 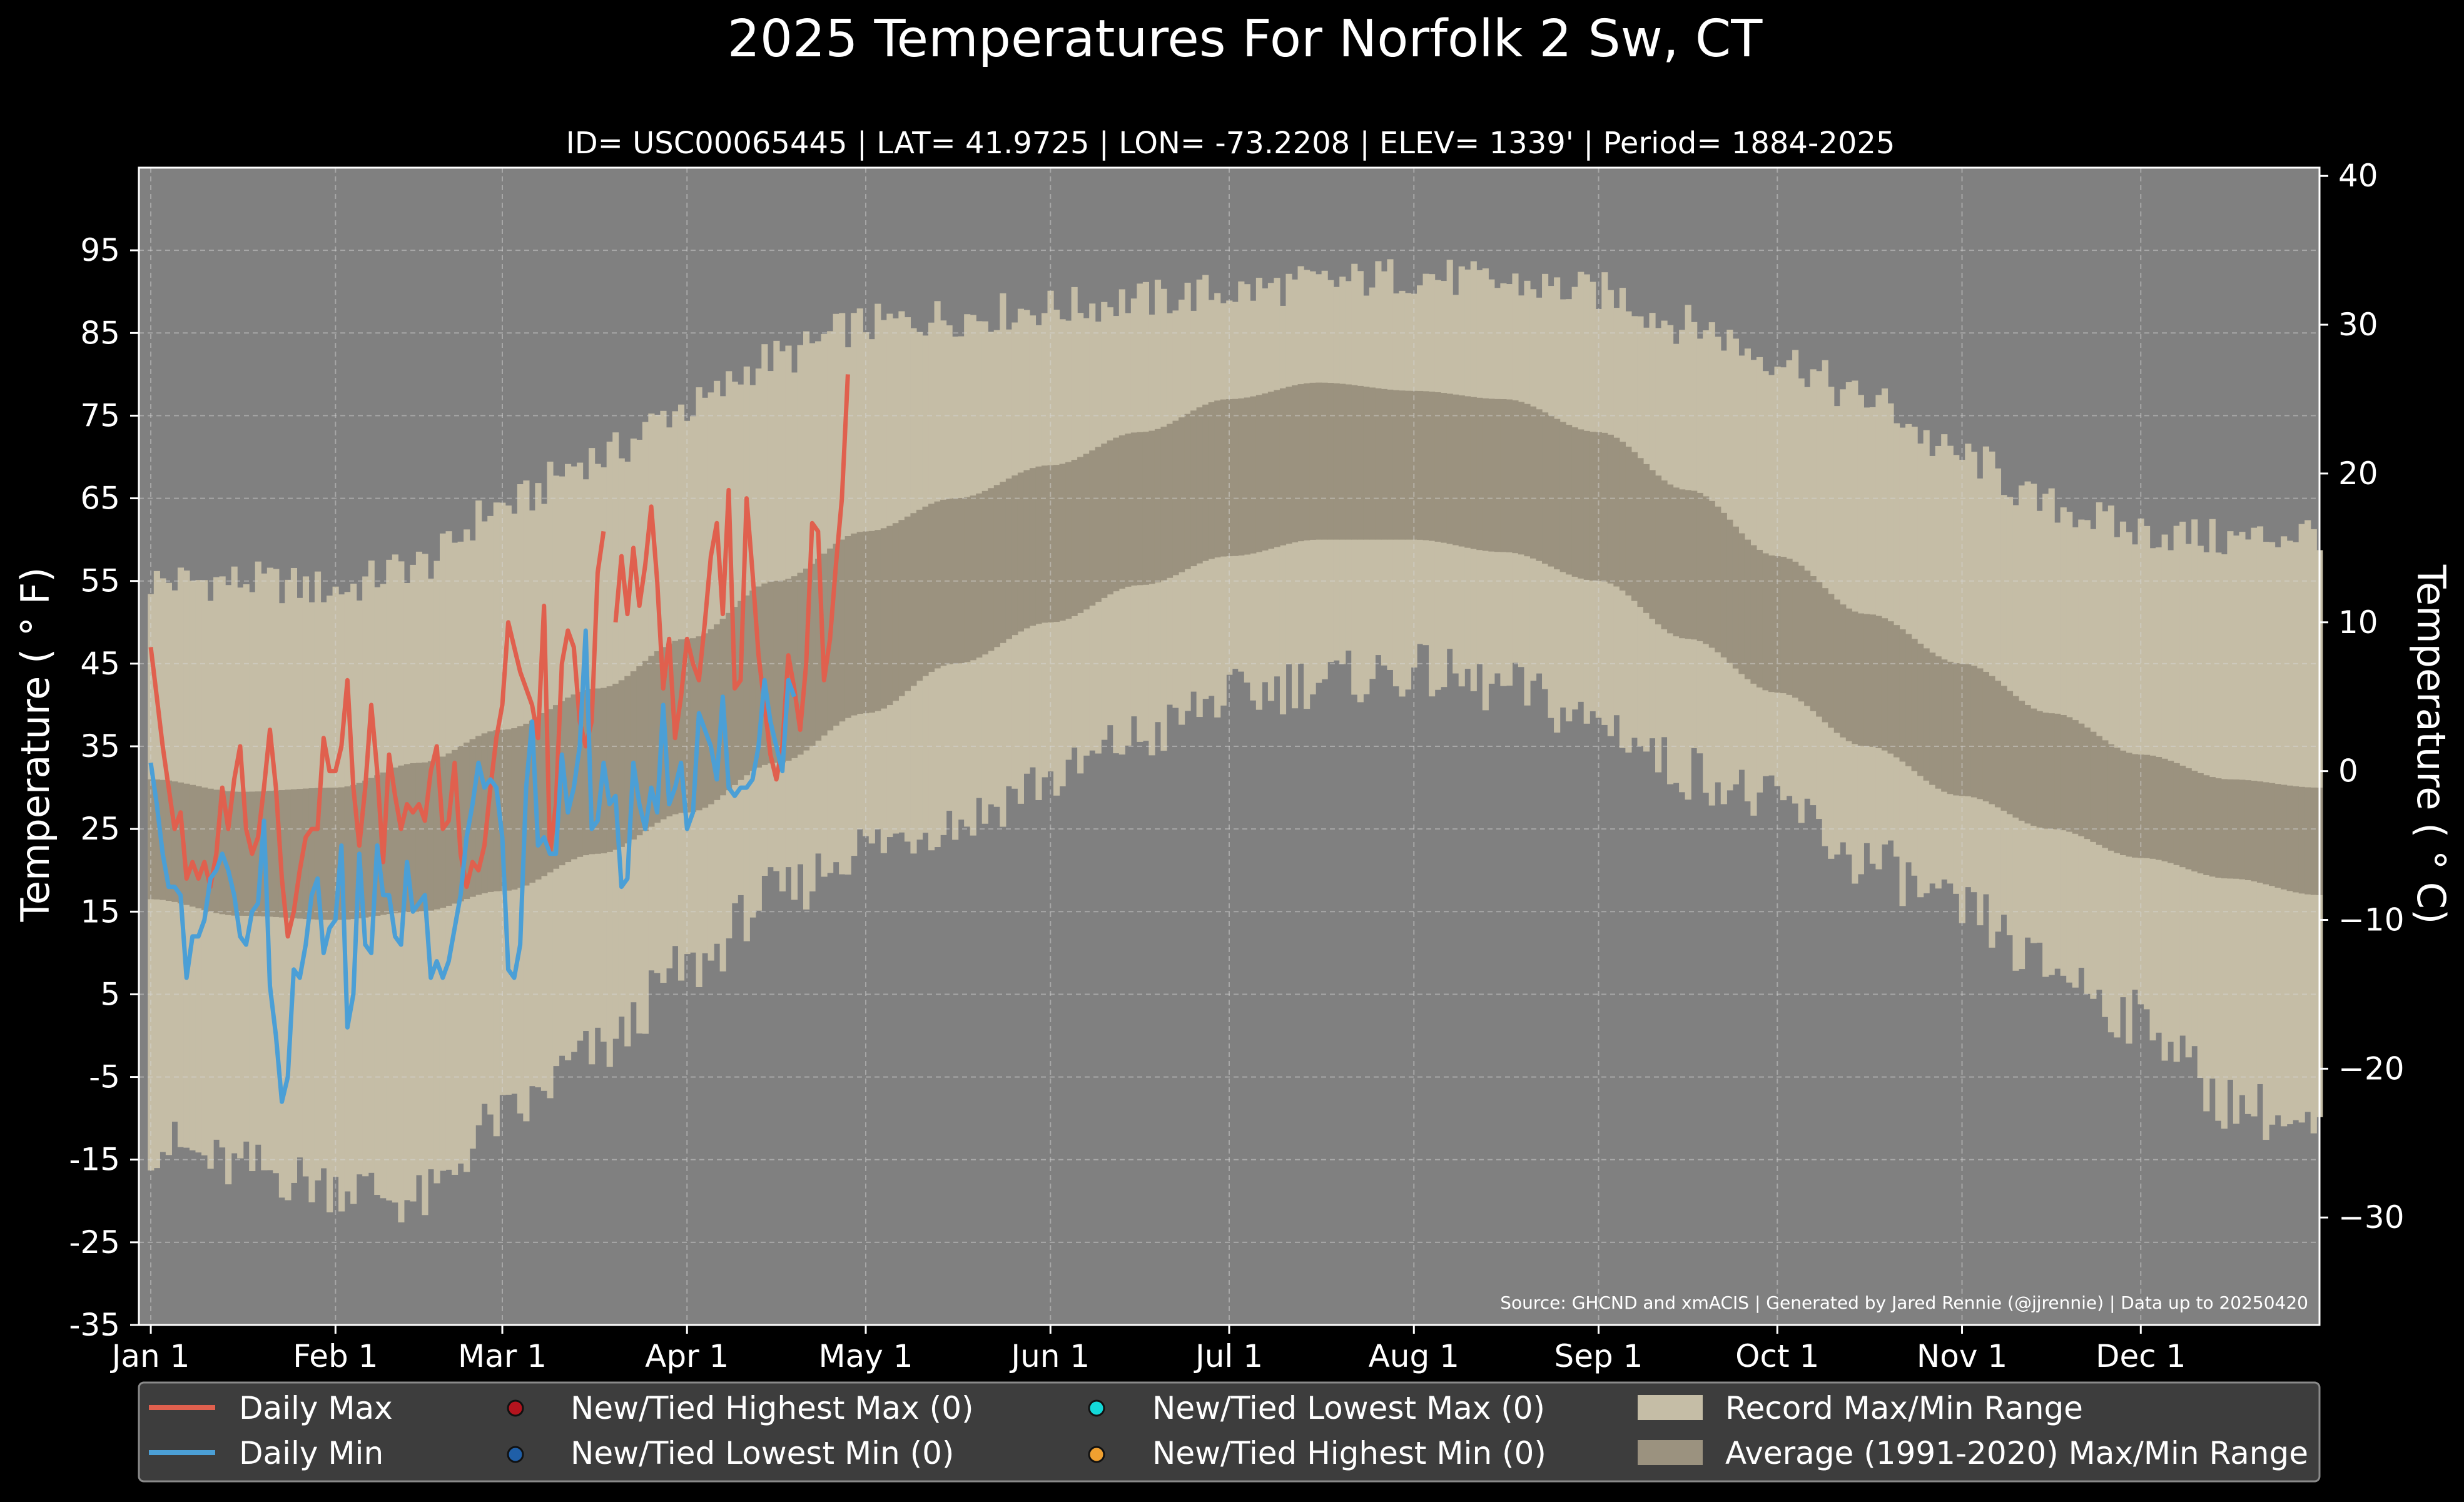 I want to click on y-tick-label-left: 25, so click(x=100, y=829).